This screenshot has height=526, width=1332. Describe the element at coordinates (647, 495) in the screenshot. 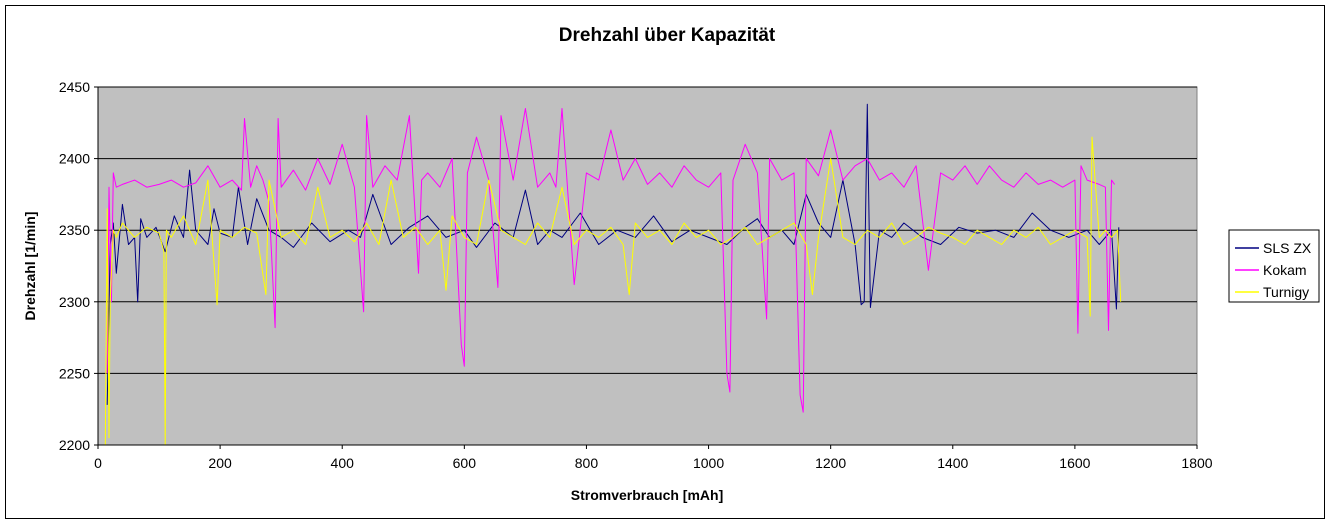

I see `x-axis-title: Stromverbrauch [mAh]` at that location.